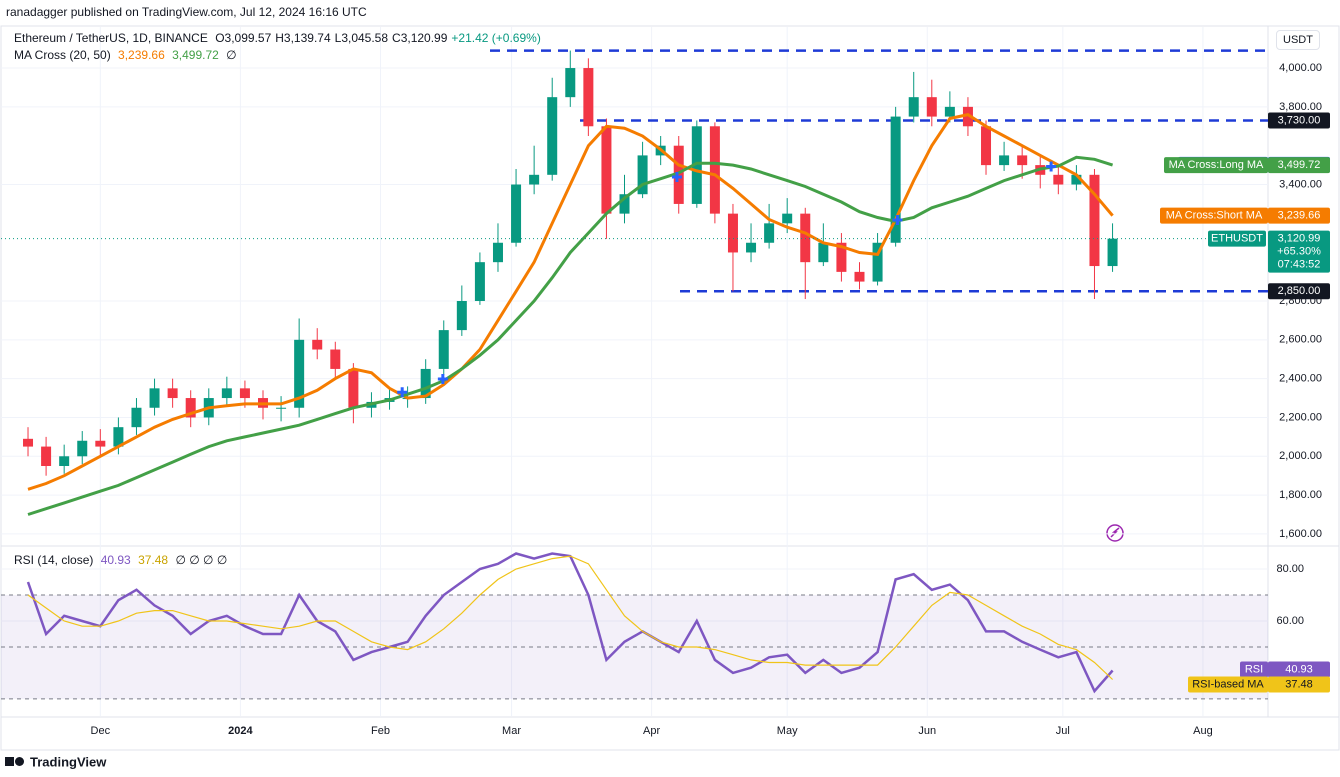  Describe the element at coordinates (1299, 265) in the screenshot. I see `price-tag-countdown: 07:43:52` at that location.